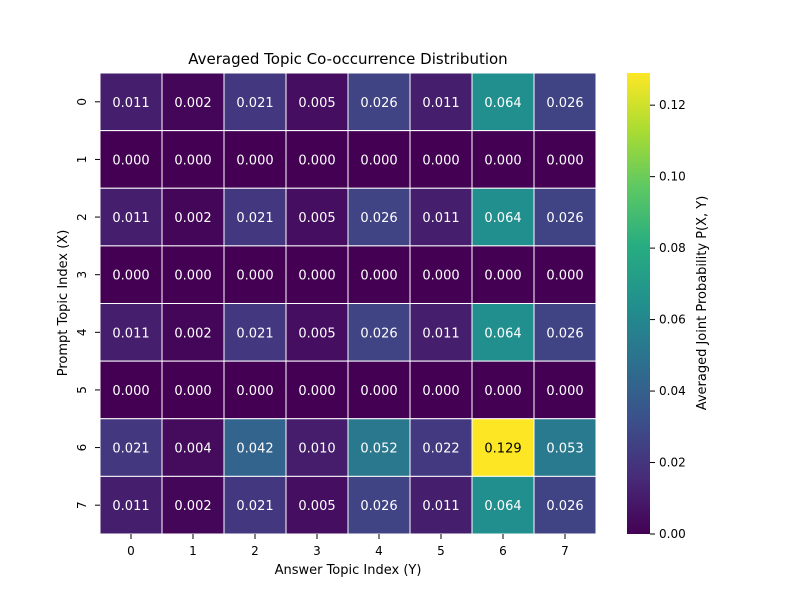 The width and height of the screenshot is (800, 600). What do you see at coordinates (672, 534) in the screenshot?
I see `colorbar-tick-label: 0.00` at bounding box center [672, 534].